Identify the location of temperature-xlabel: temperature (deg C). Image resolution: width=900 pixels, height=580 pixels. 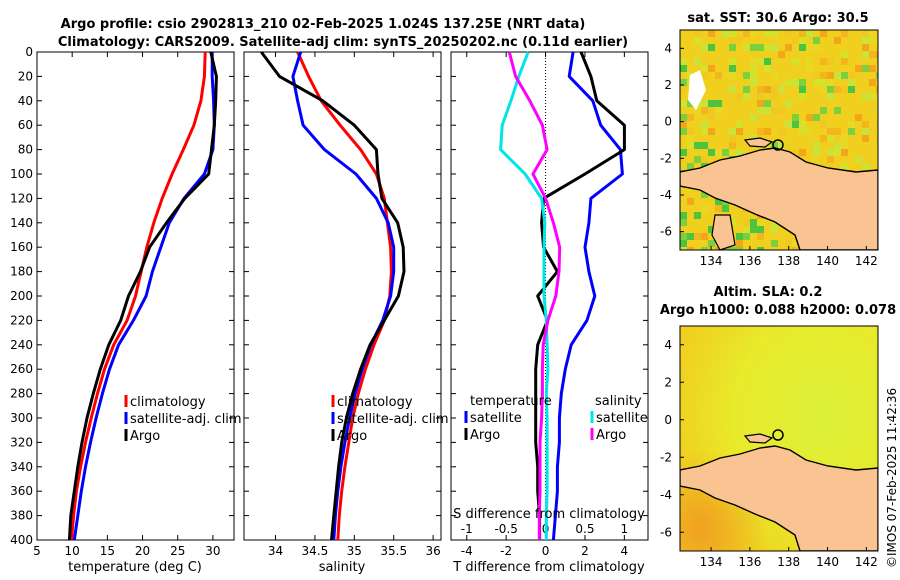
(135, 567).